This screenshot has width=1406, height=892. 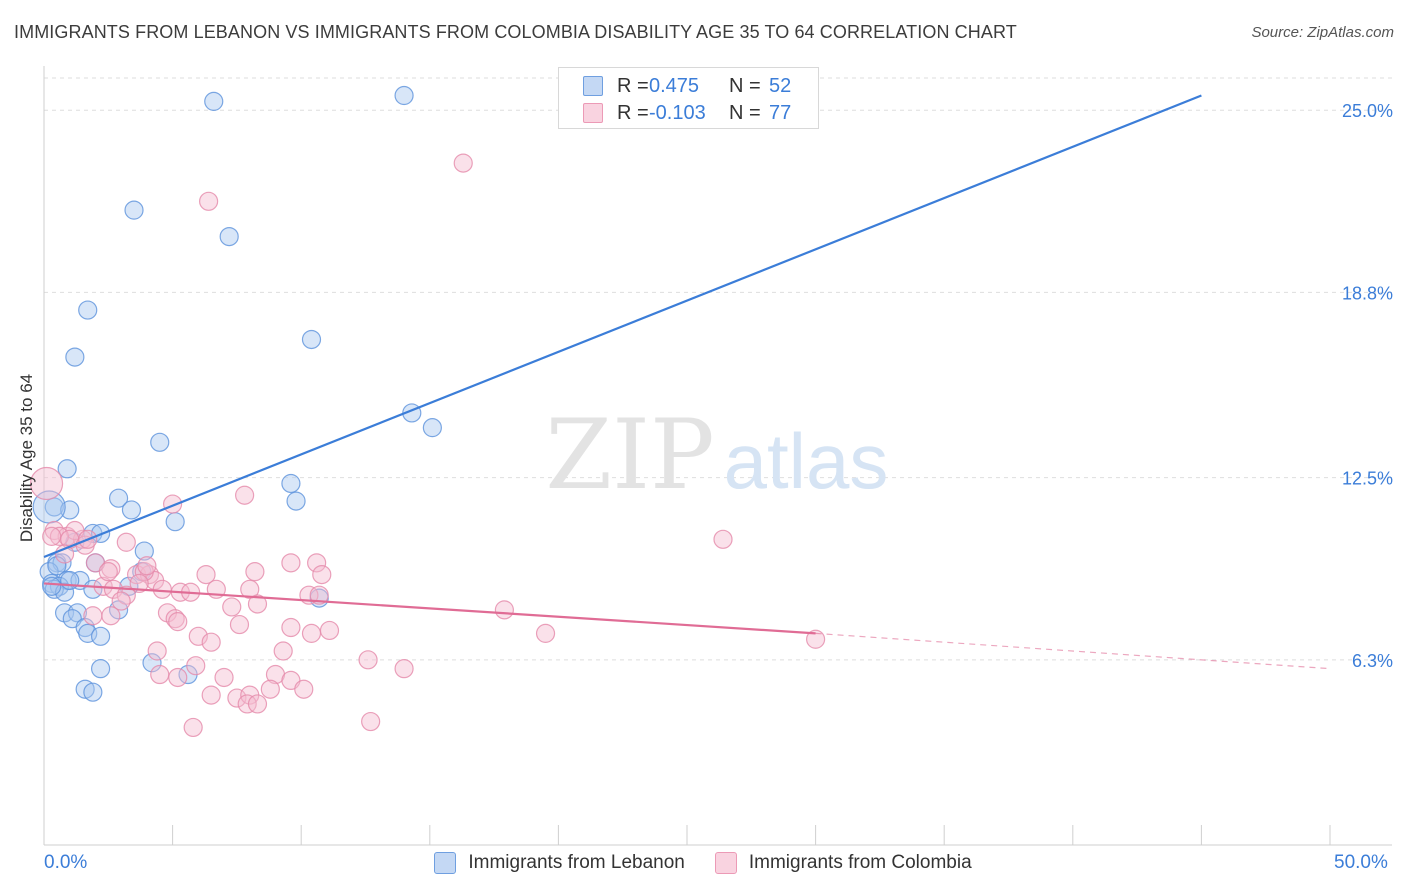 What do you see at coordinates (780, 85) in the screenshot?
I see `legend-n-value: 52` at bounding box center [780, 85].